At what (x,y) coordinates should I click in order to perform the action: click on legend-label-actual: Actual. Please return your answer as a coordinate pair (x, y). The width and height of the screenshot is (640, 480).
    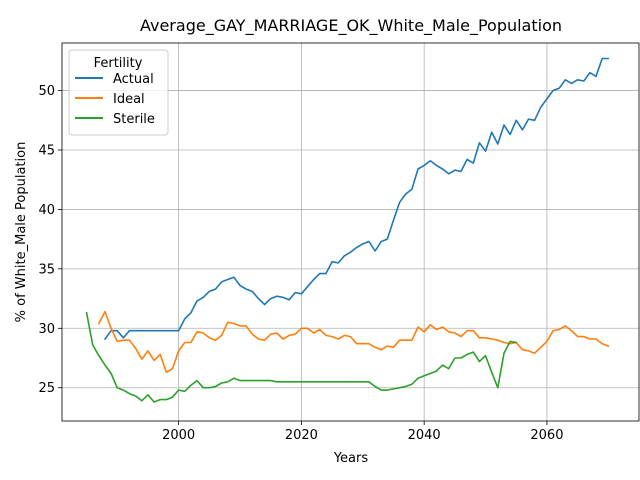
    Looking at the image, I should click on (133, 79).